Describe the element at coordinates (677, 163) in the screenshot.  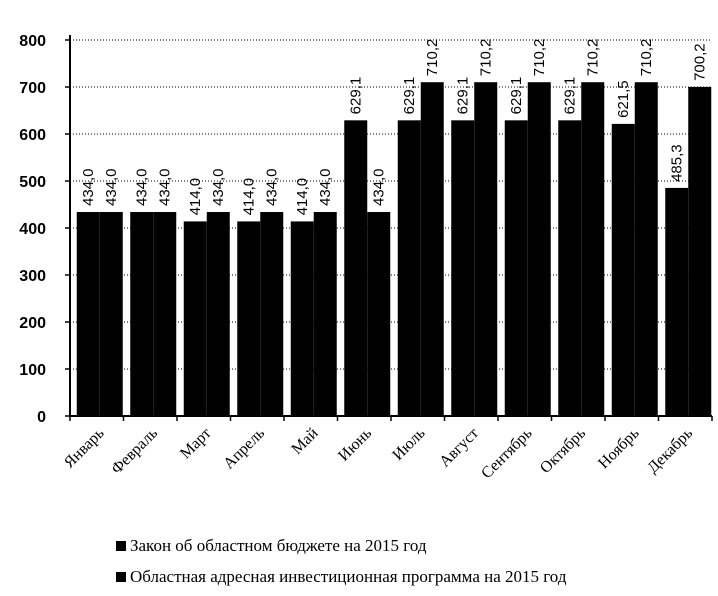
I see `data-label-series-1: 485,3` at that location.